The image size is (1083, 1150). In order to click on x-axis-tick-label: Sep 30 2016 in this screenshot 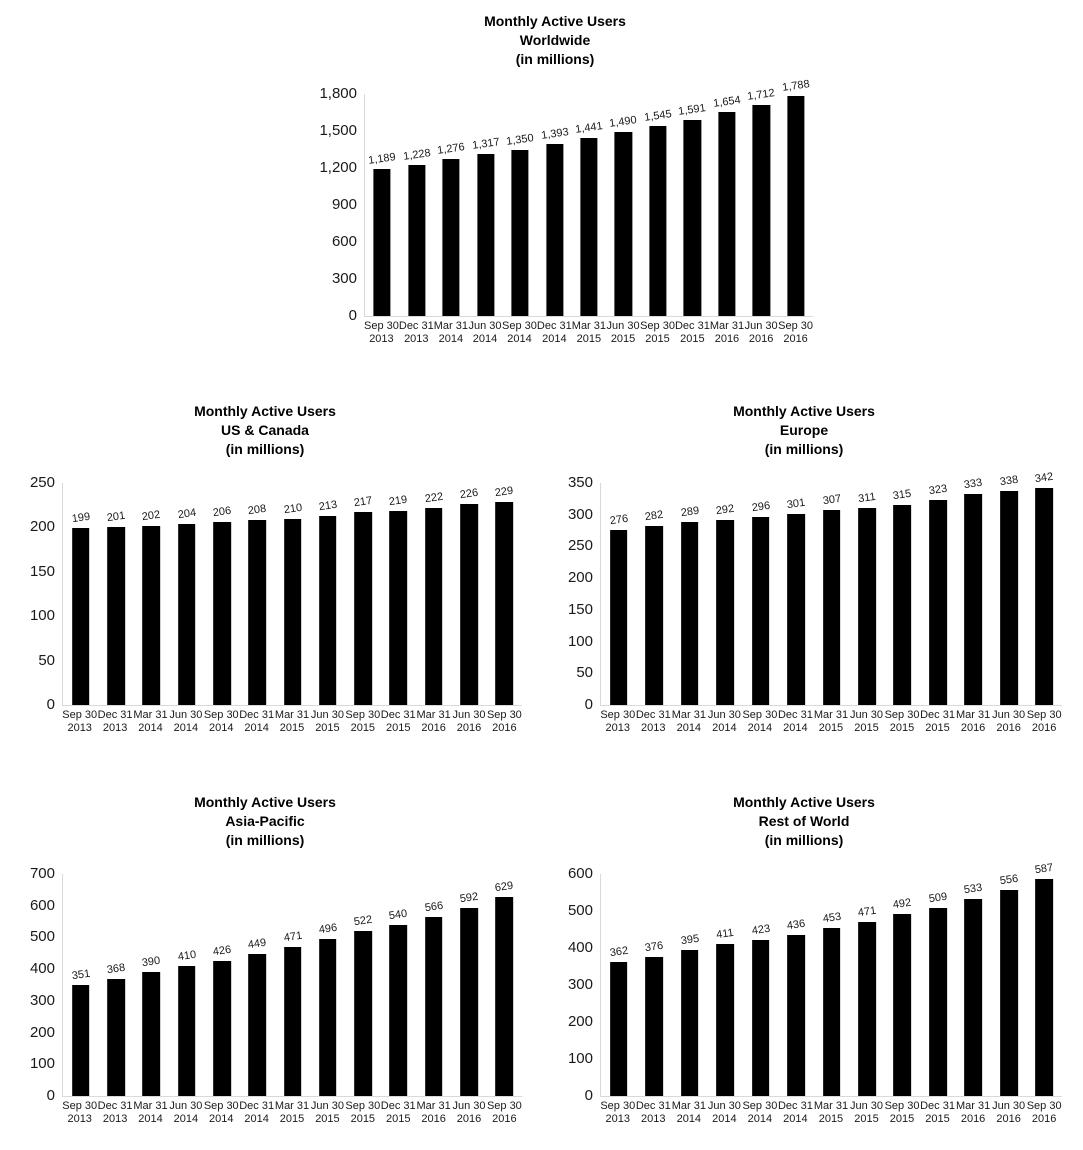, I will do `click(504, 722)`.